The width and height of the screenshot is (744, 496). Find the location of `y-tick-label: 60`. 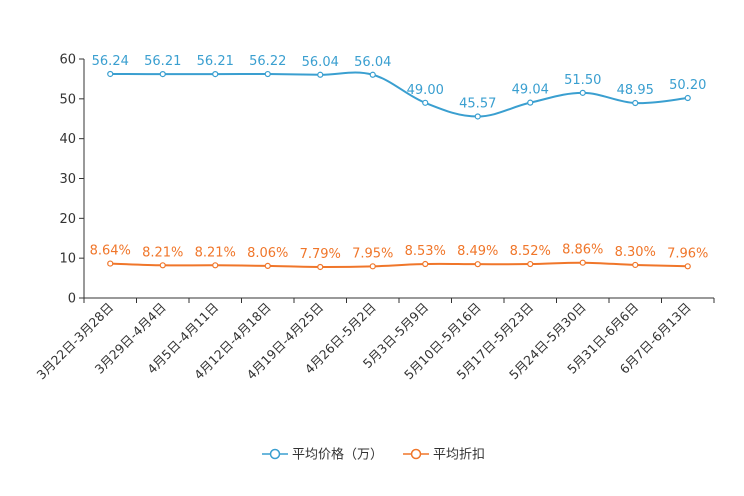

y-tick-label: 60 is located at coordinates (67, 60).